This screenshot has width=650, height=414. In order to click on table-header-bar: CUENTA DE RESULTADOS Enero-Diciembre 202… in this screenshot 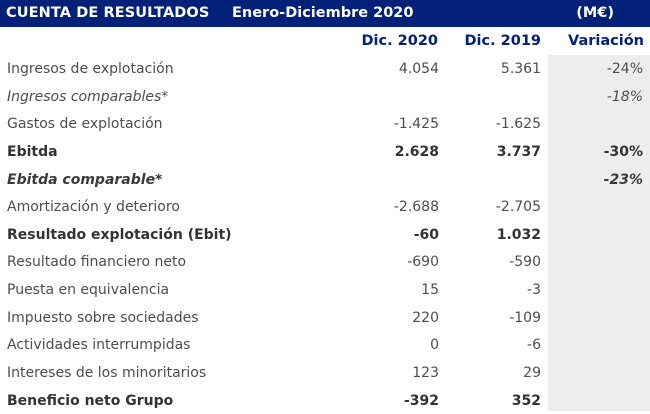, I will do `click(325, 13)`.